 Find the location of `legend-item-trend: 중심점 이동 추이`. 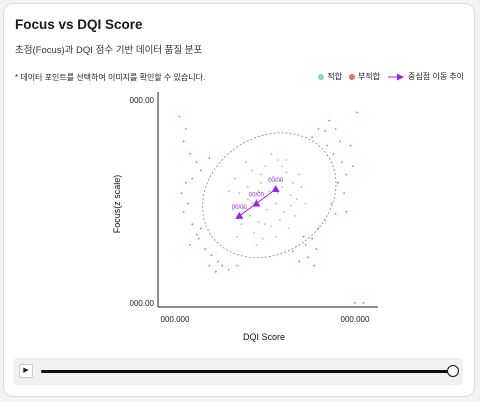

legend-item-trend: 중심점 이동 추이 is located at coordinates (425, 76).